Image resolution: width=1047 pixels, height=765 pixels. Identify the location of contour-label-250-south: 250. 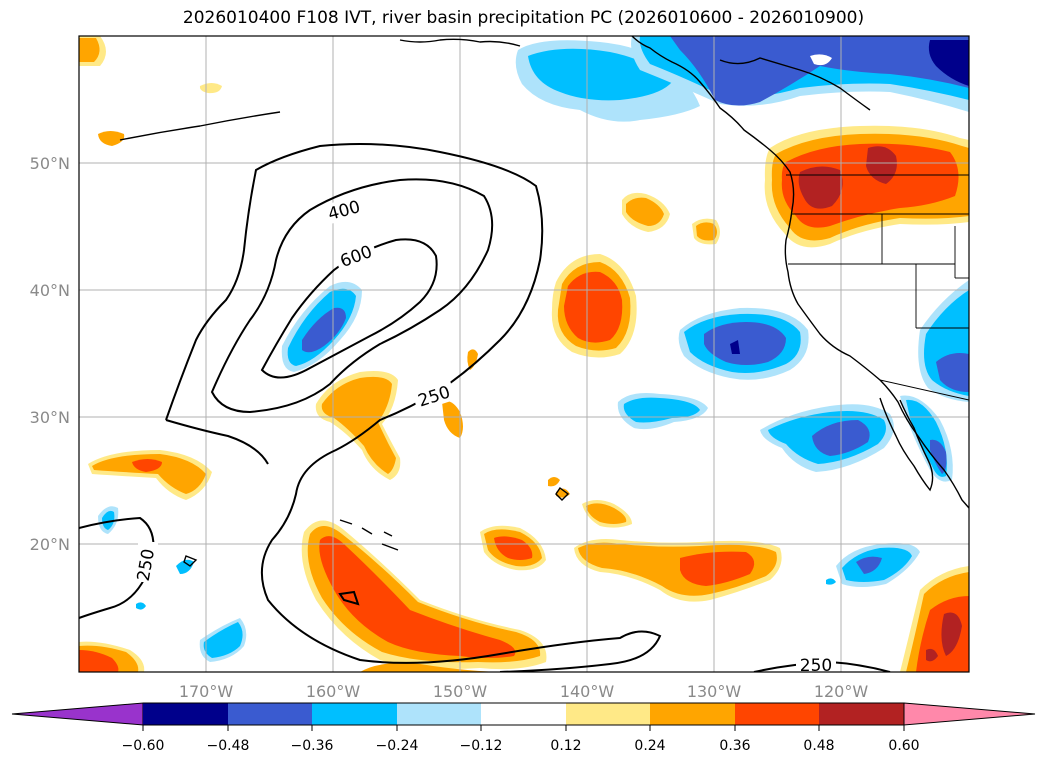
(816, 666).